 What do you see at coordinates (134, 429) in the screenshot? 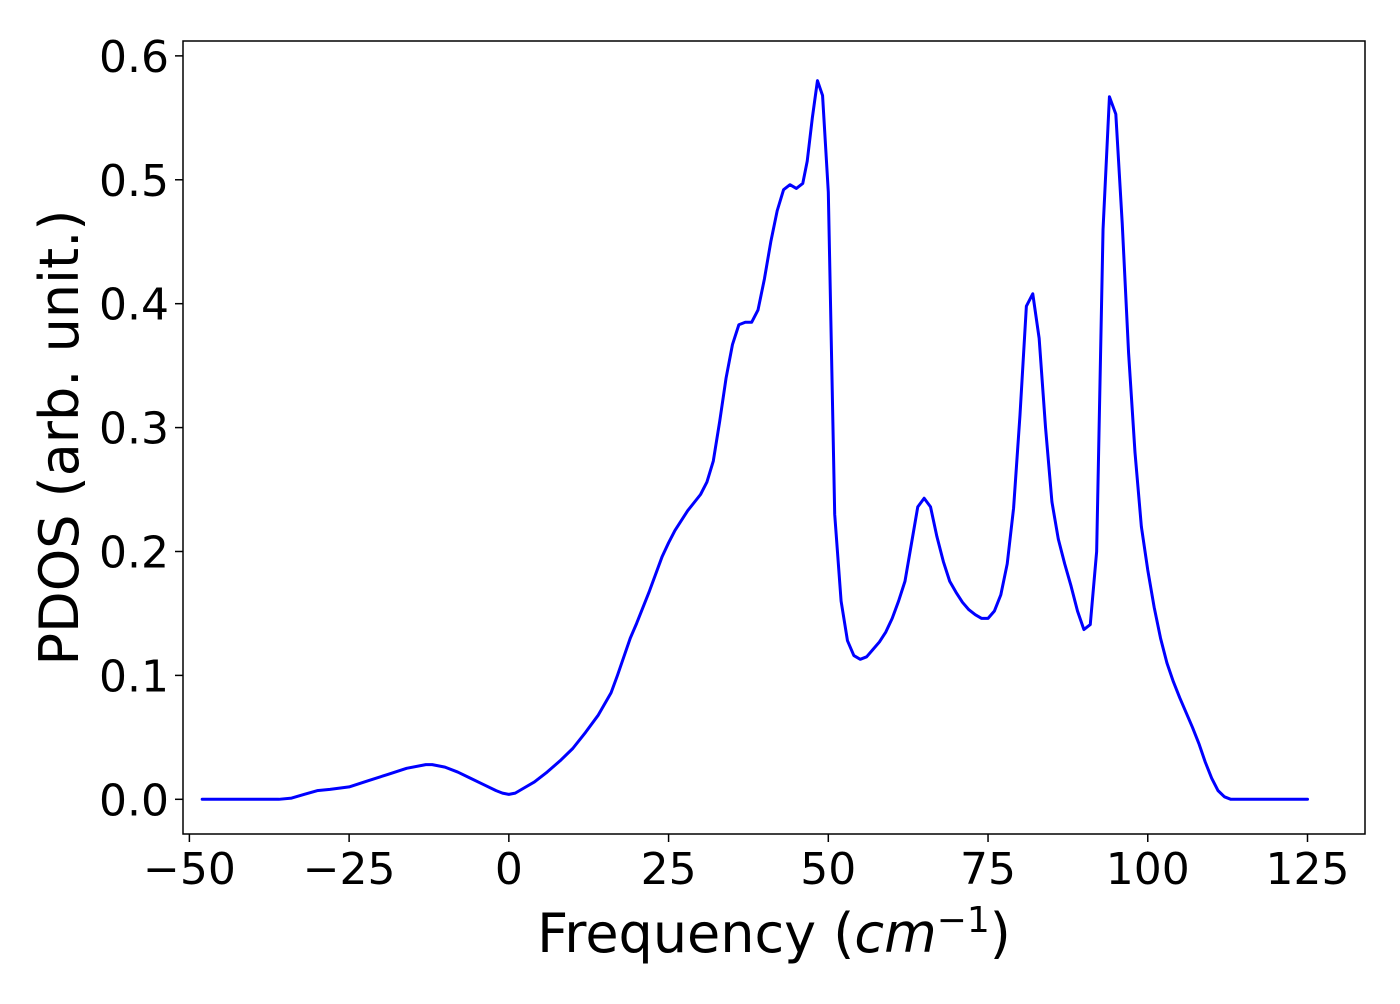
I see `y-tick-label: 0.3` at bounding box center [134, 429].